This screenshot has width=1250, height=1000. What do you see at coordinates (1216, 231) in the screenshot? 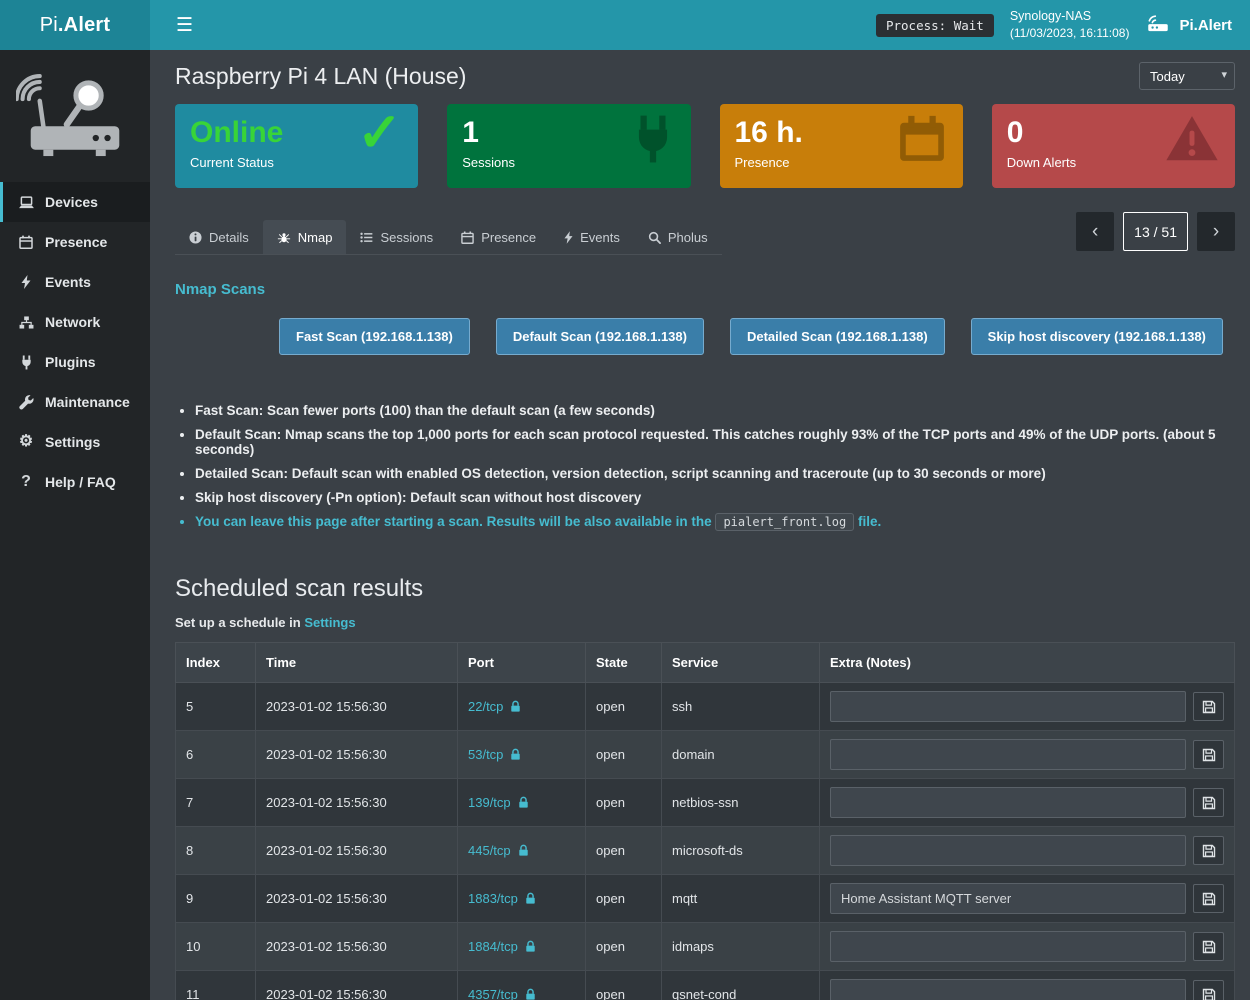
I see `next-device-button: ›` at bounding box center [1216, 231].